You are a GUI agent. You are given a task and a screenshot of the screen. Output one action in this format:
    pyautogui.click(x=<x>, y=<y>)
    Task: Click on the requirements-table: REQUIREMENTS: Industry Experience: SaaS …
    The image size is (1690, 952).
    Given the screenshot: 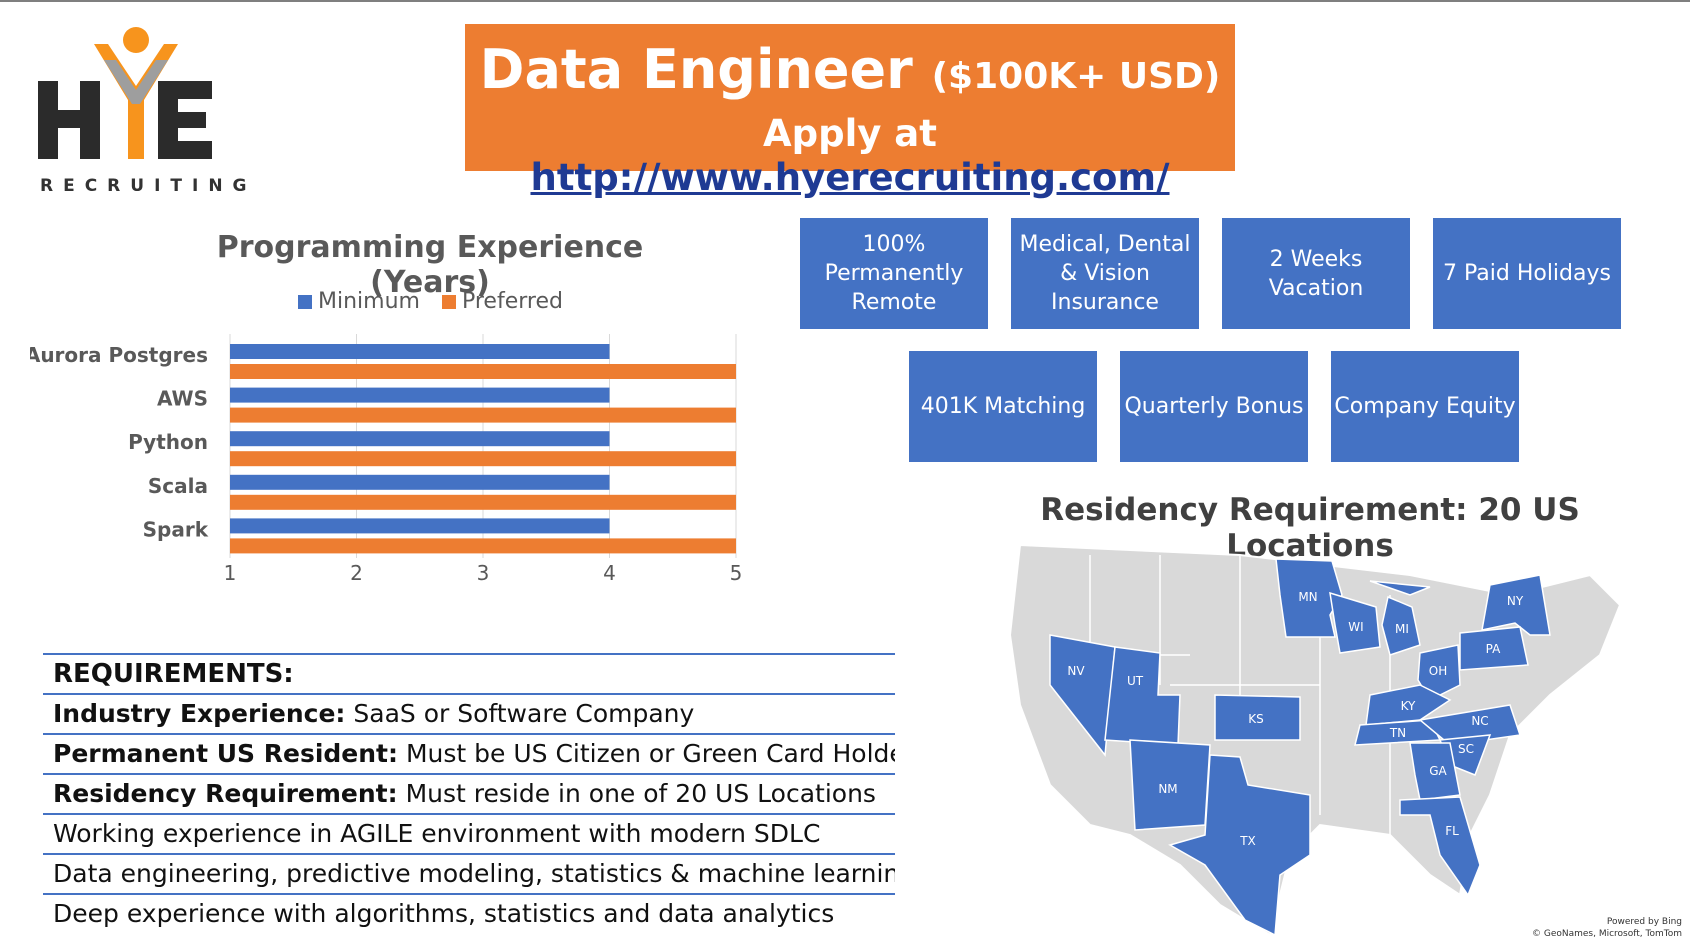 What is the action you would take?
    pyautogui.click(x=469, y=793)
    